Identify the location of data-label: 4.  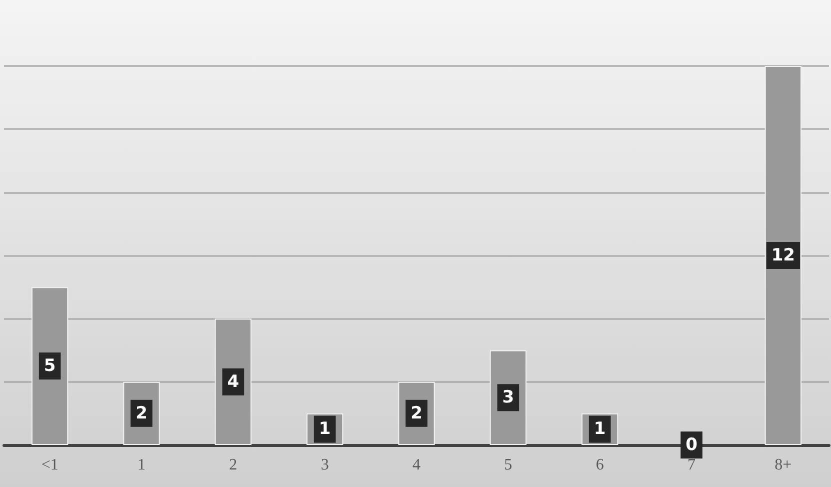
(233, 382).